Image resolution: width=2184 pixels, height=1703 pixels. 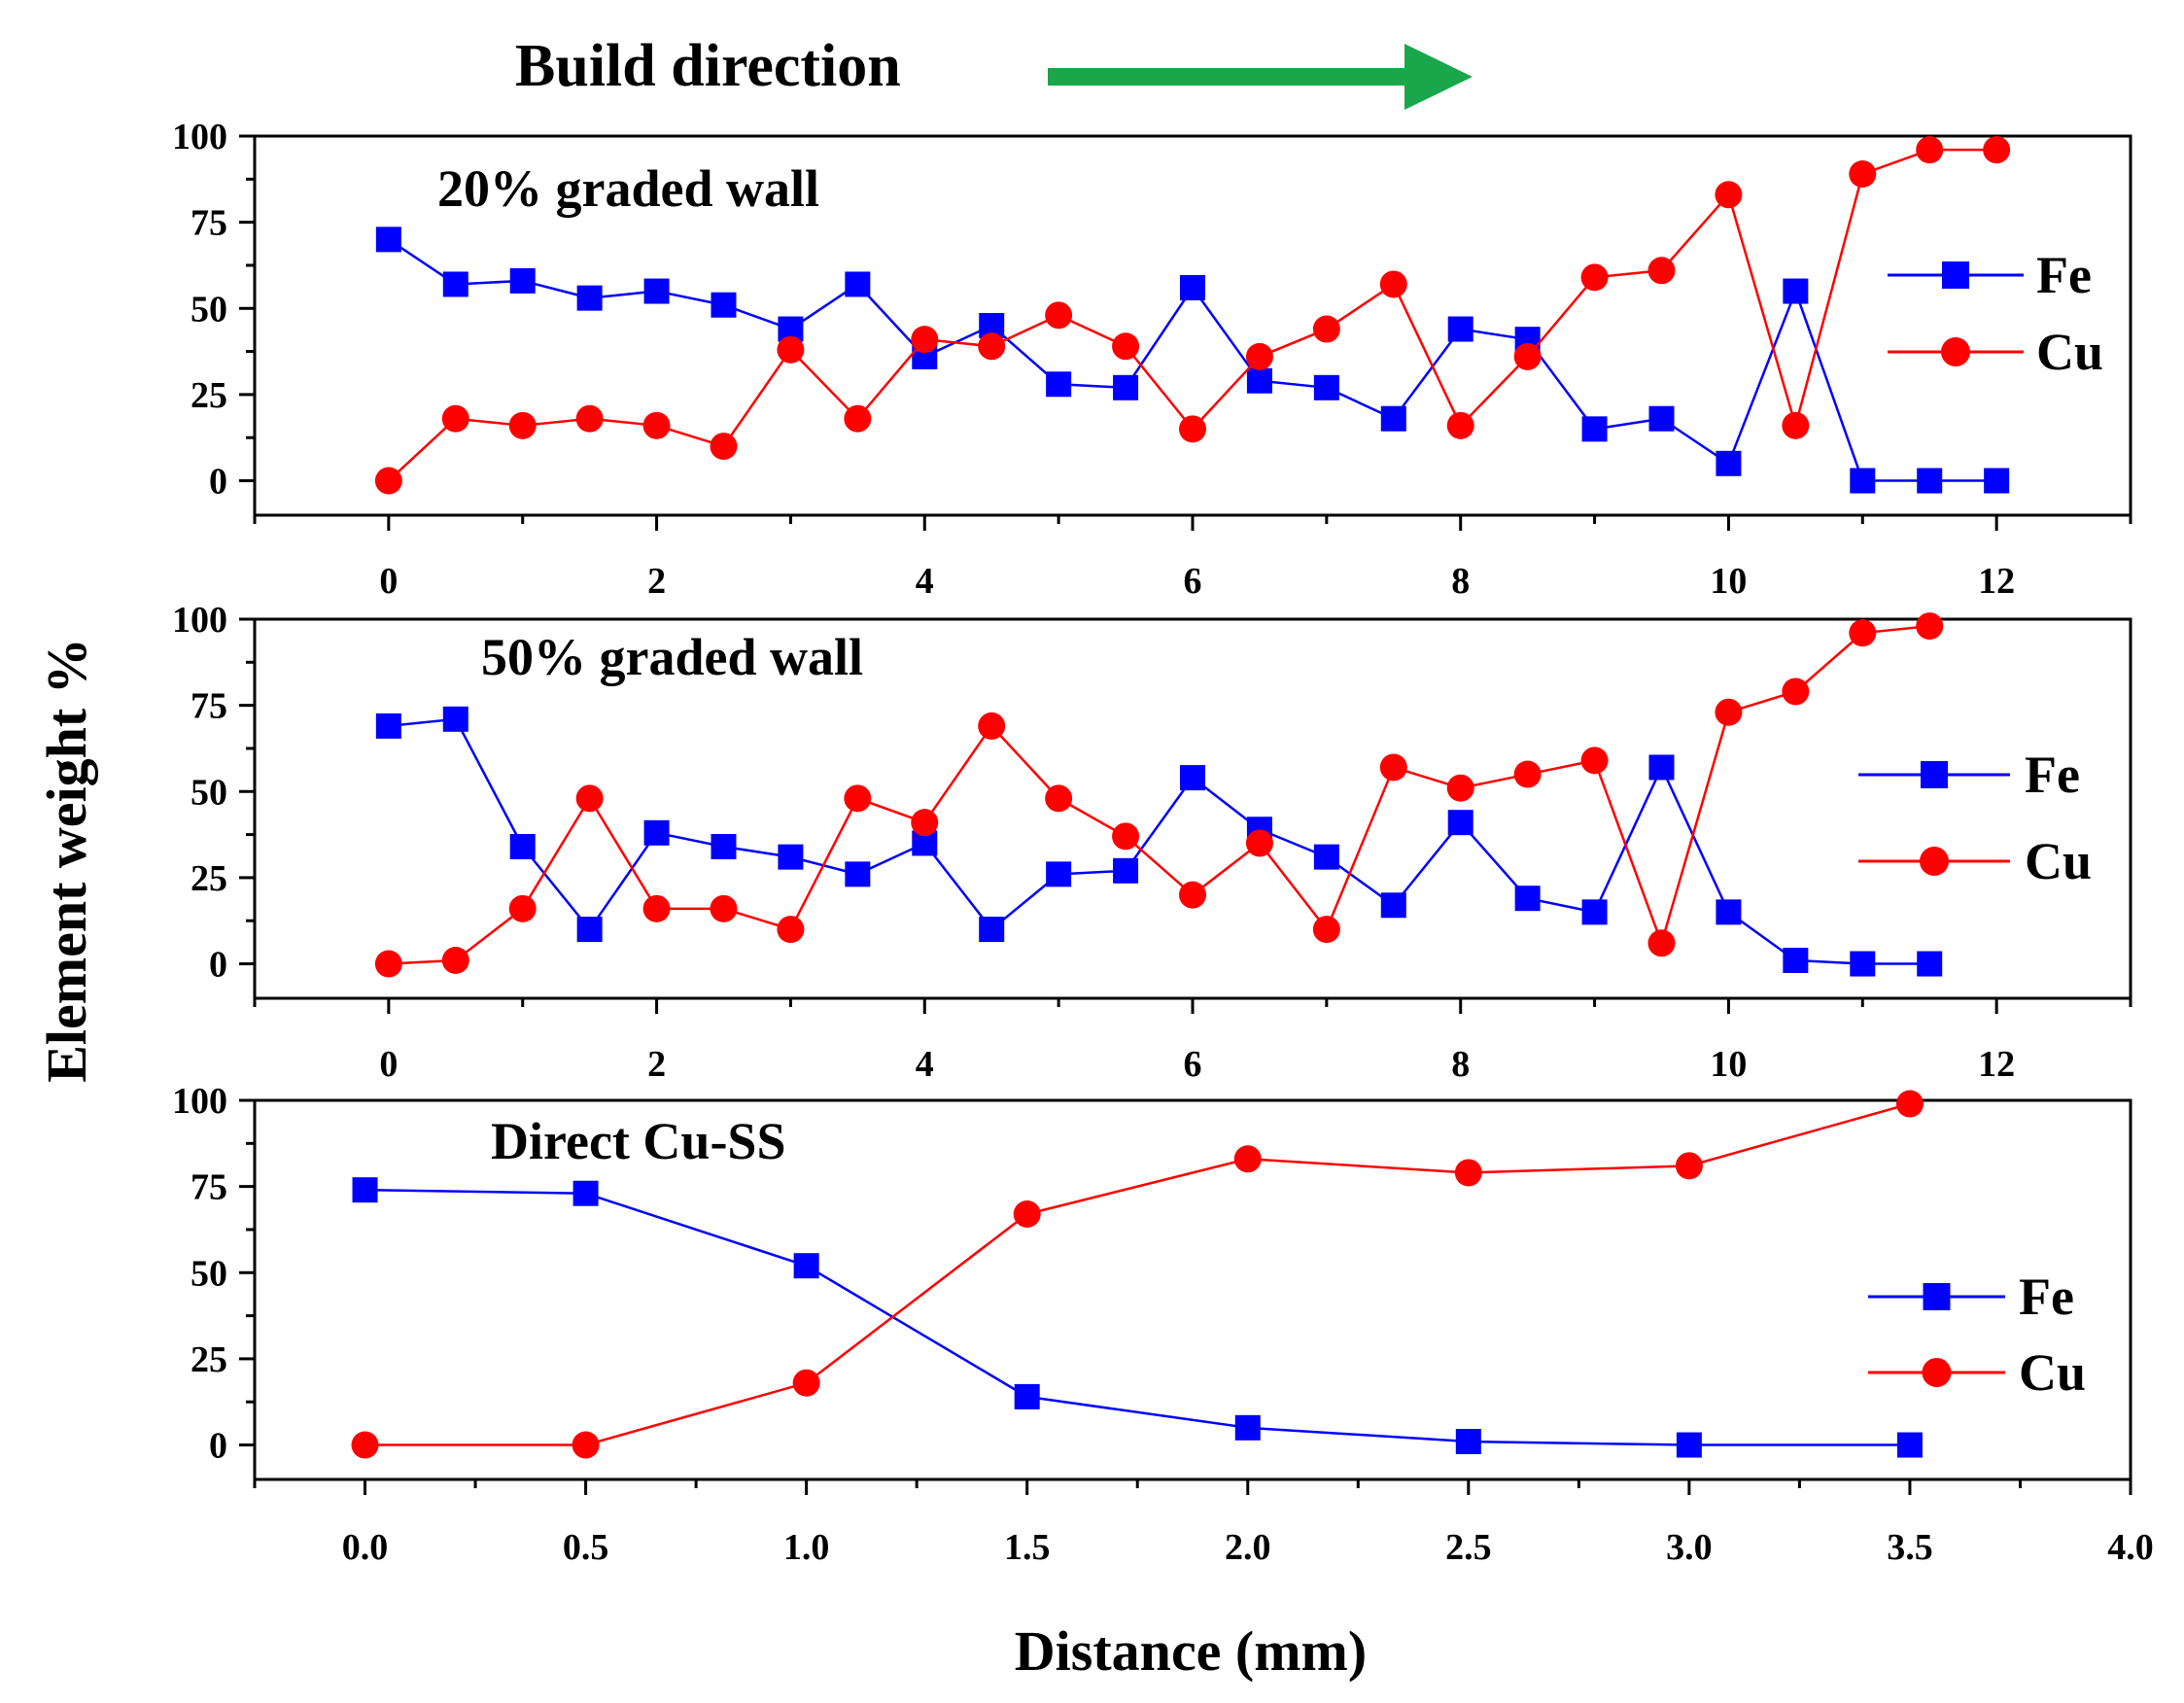 I want to click on x-tick-label: 12, so click(x=1996, y=581).